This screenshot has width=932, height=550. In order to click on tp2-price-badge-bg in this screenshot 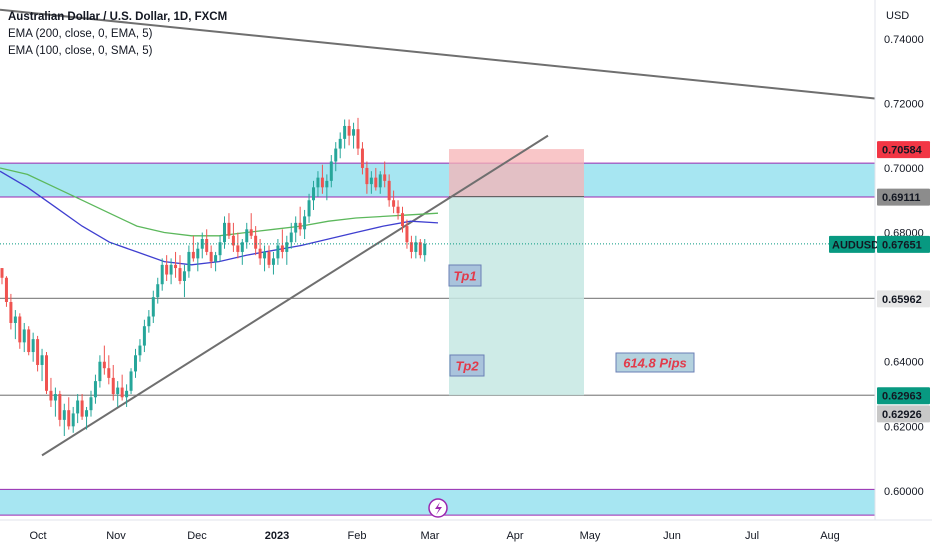, I will do `click(903, 396)`.